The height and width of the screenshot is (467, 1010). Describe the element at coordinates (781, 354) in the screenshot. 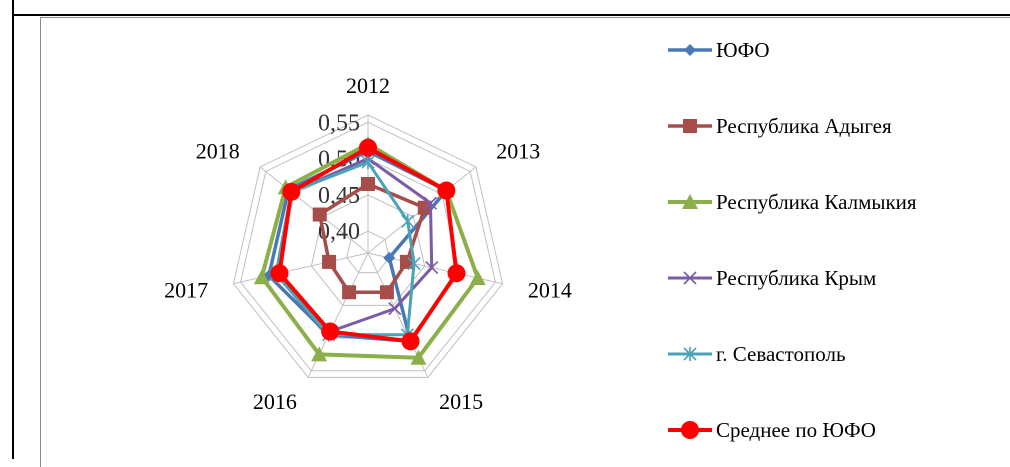

I see `legend-label: г. Севастополь` at that location.